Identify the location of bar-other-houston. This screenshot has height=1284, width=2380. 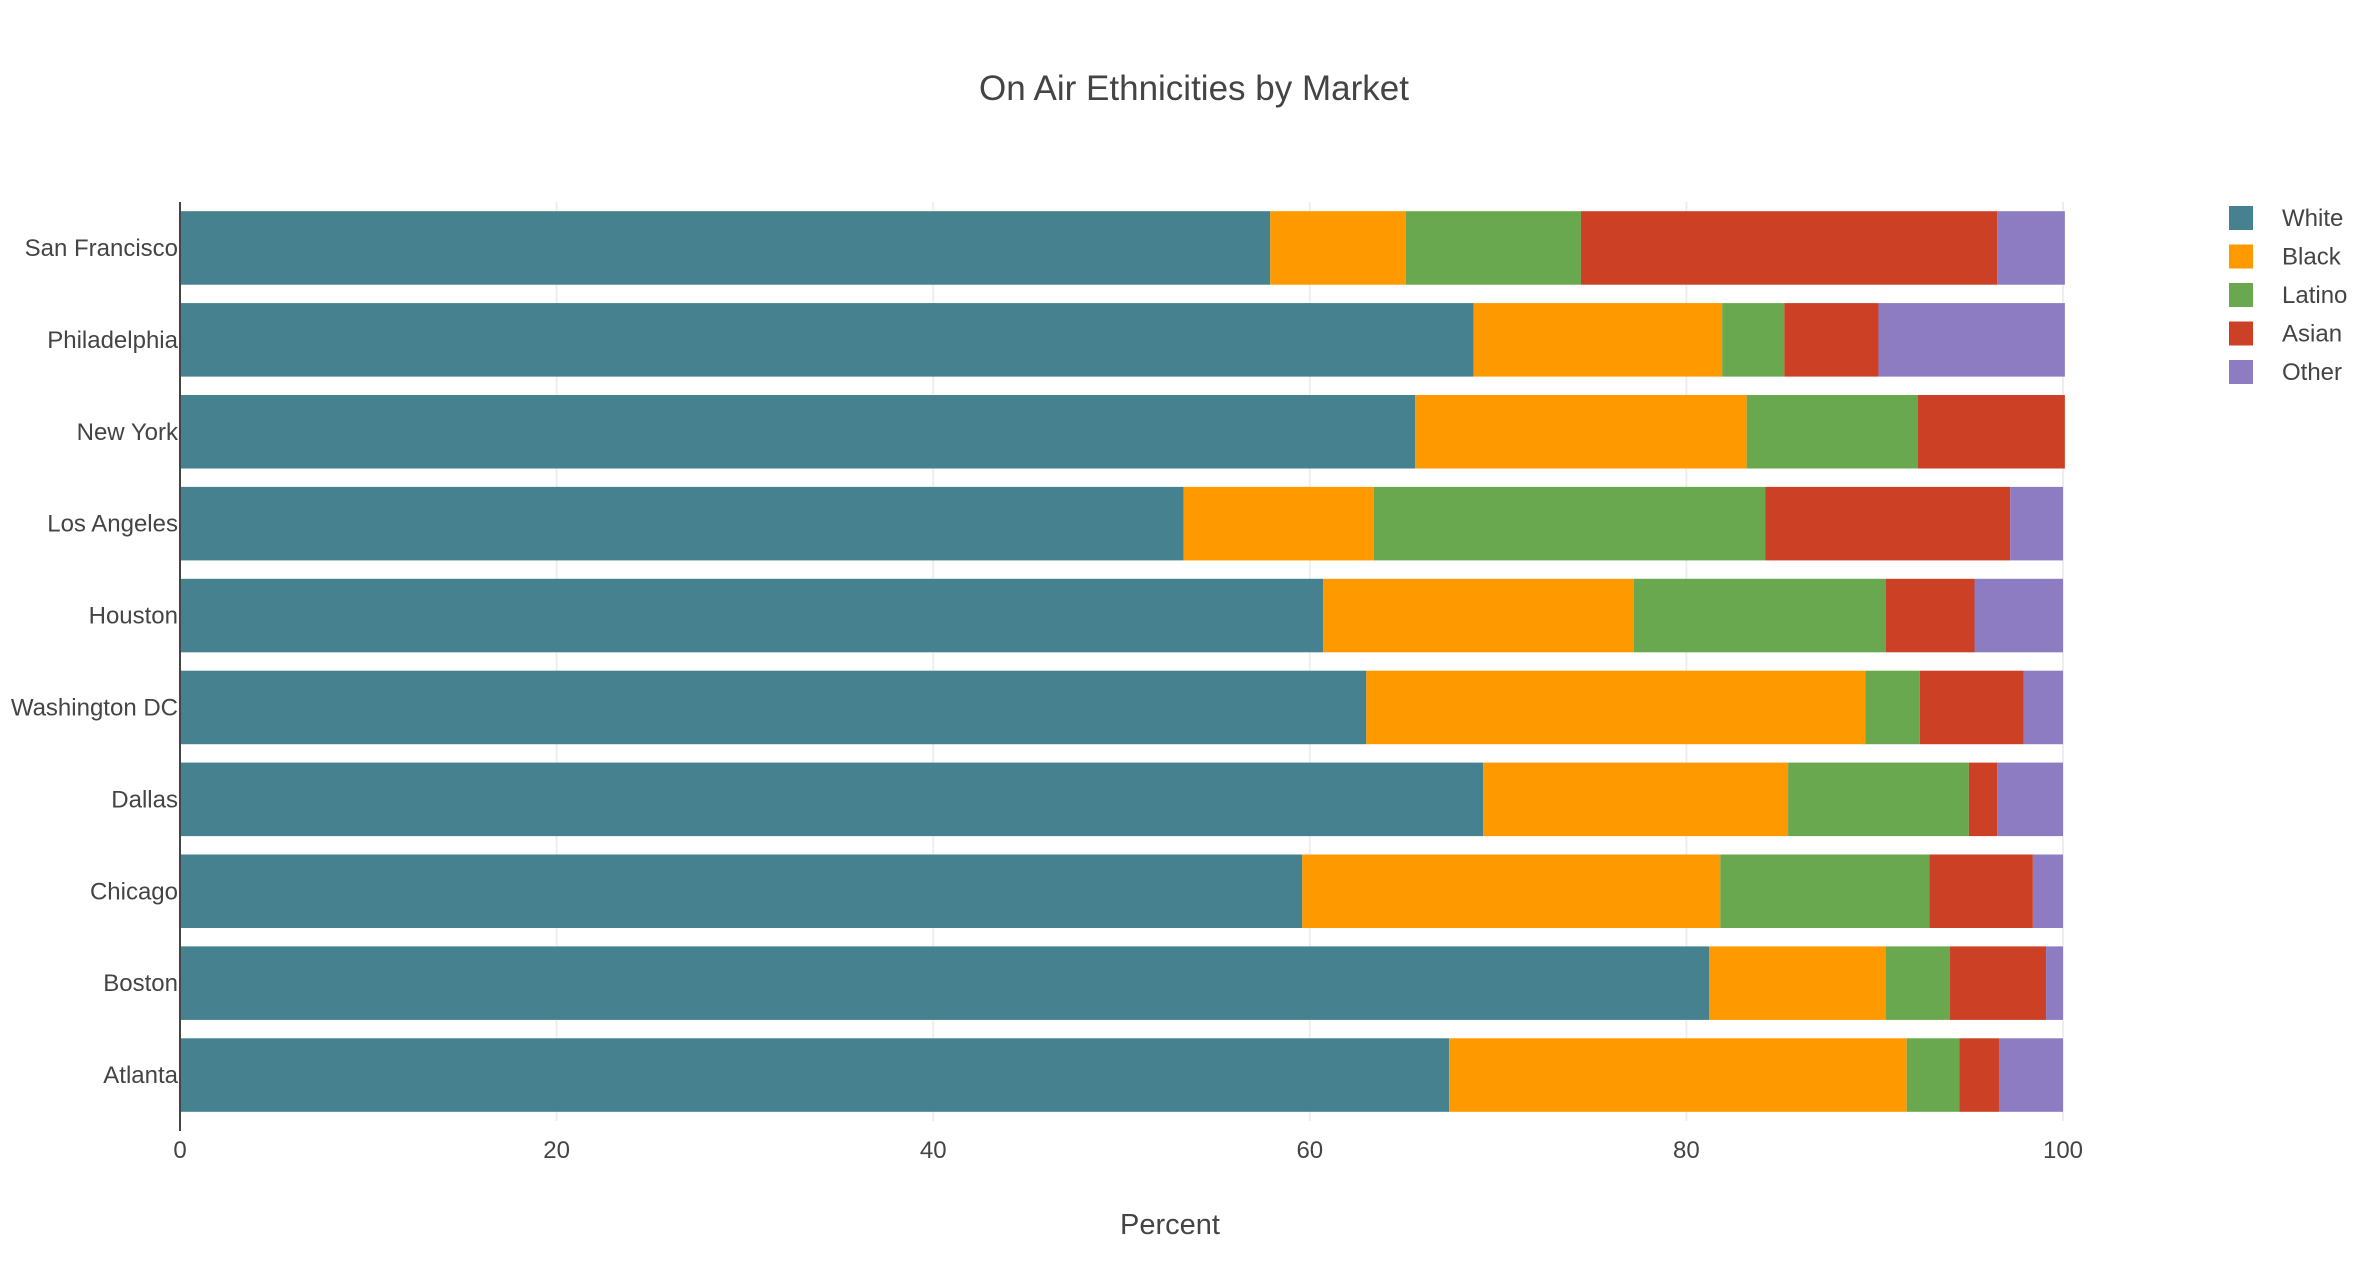
(2018, 615).